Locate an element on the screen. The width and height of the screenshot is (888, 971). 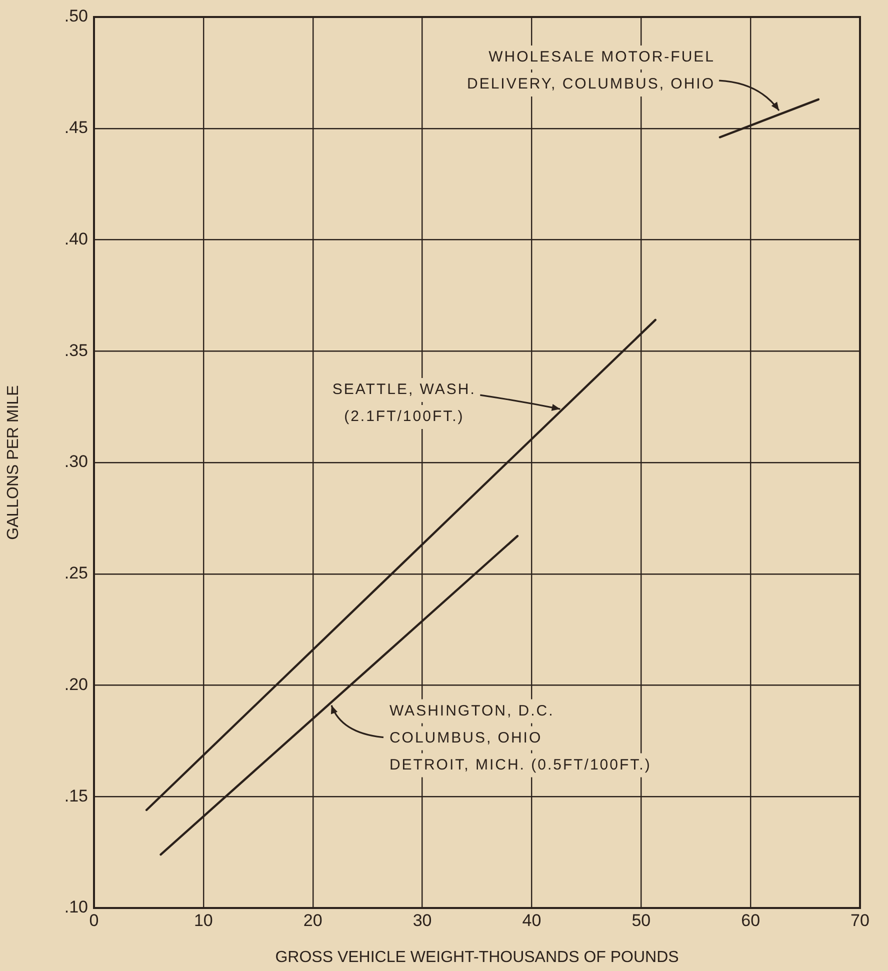
x-tick-label: 20 is located at coordinates (312, 920).